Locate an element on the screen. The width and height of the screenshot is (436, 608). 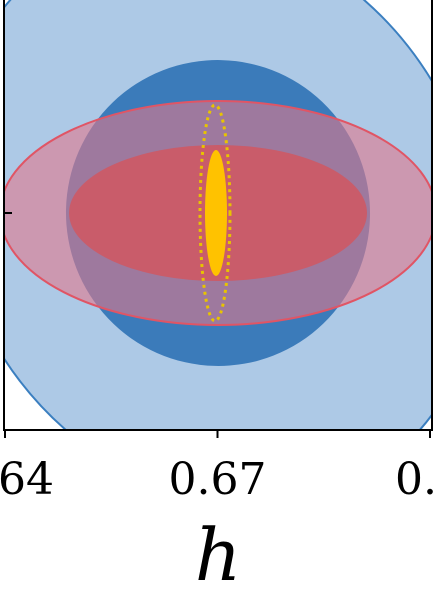
x-tick-label: 0.7 is located at coordinates (415, 479).